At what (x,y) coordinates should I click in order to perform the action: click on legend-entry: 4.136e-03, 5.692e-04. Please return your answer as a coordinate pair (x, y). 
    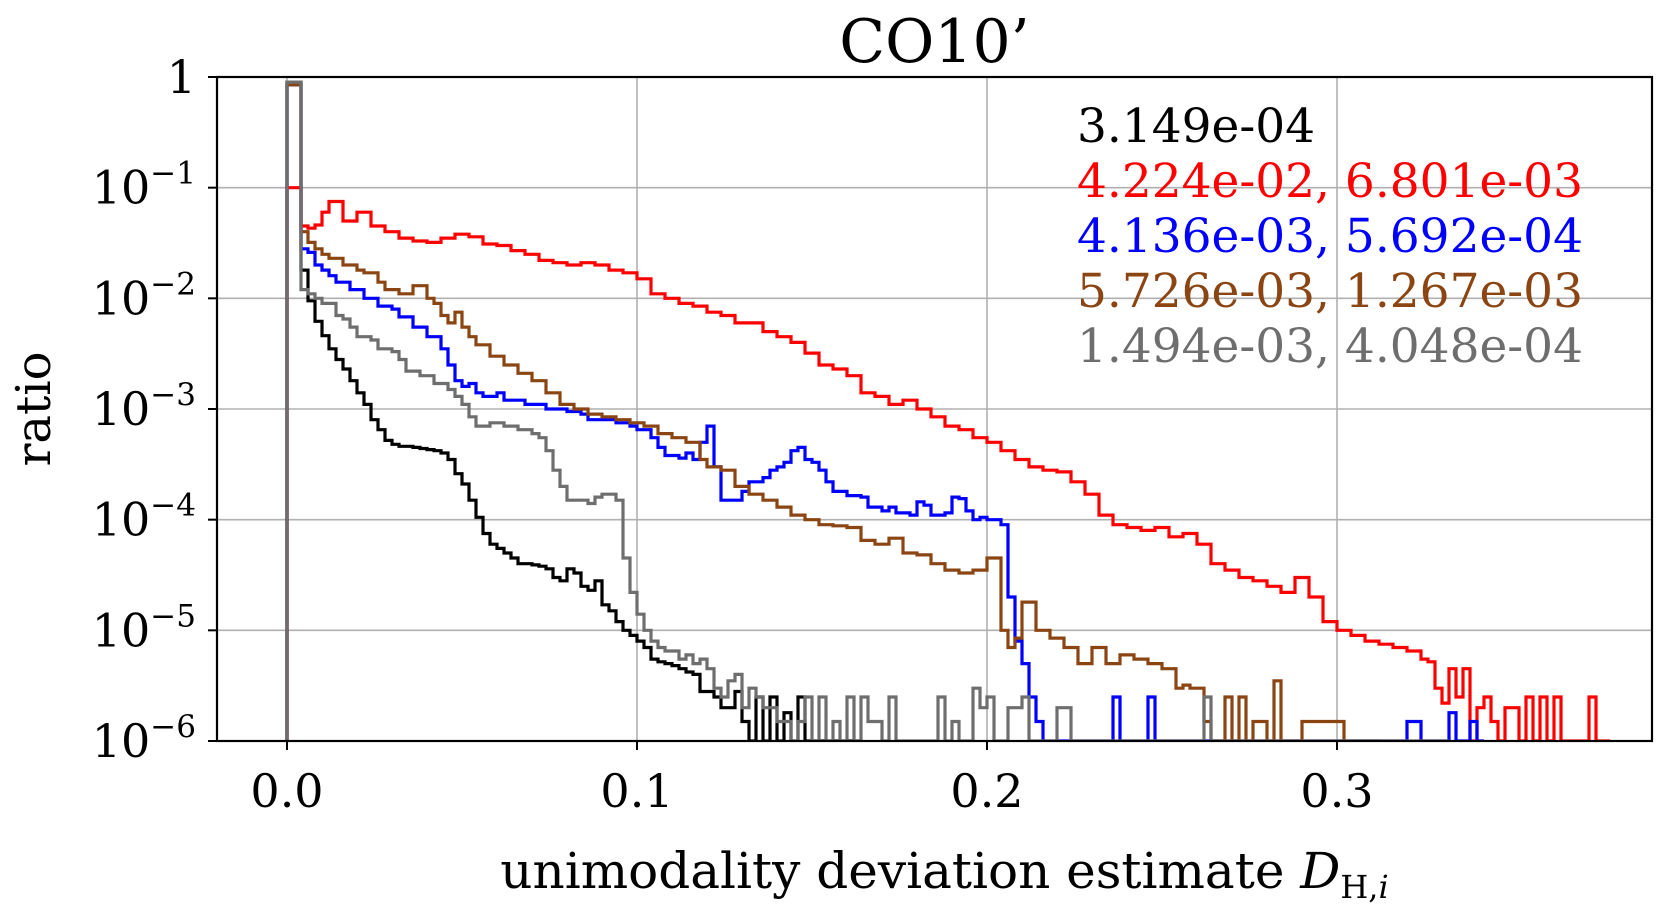
    Looking at the image, I should click on (1330, 236).